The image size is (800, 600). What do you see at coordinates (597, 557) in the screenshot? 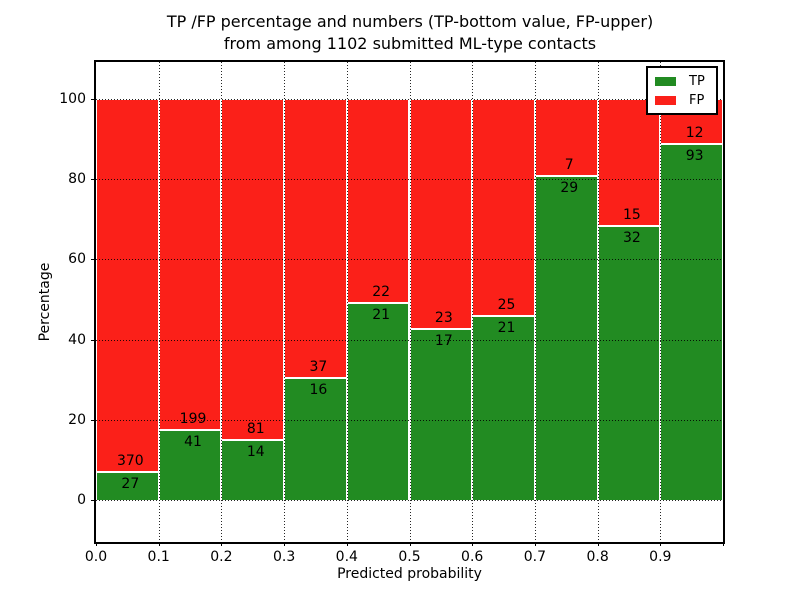
I see `x-tick-label: 0.8` at bounding box center [597, 557].